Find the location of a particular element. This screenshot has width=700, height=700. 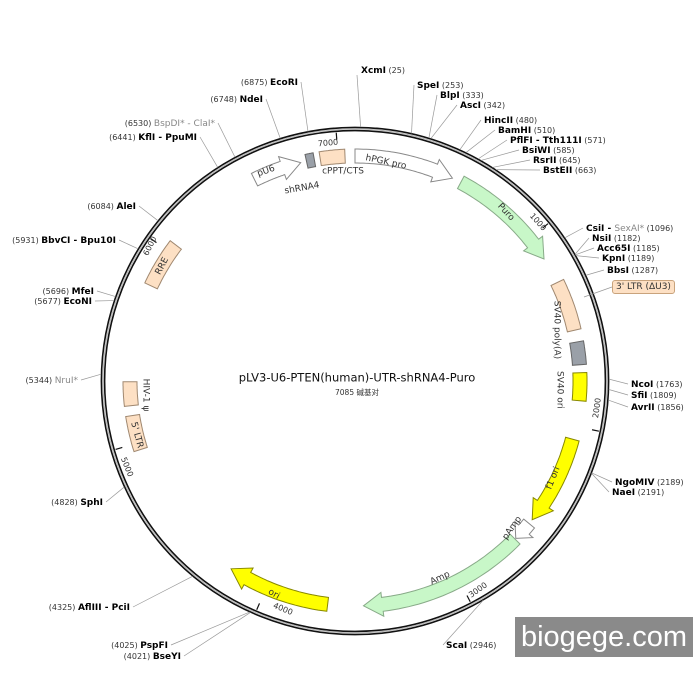

site-avrii: AvrII (1856) is located at coordinates (646, 406).